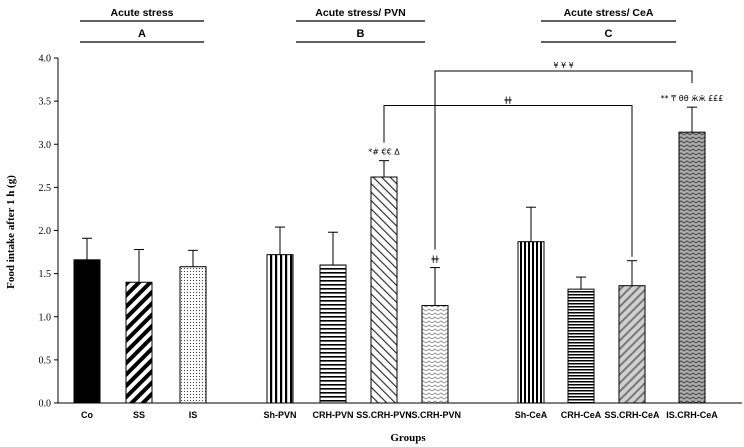  I want to click on bar-annotation: *# €€ Δ, so click(384, 152).